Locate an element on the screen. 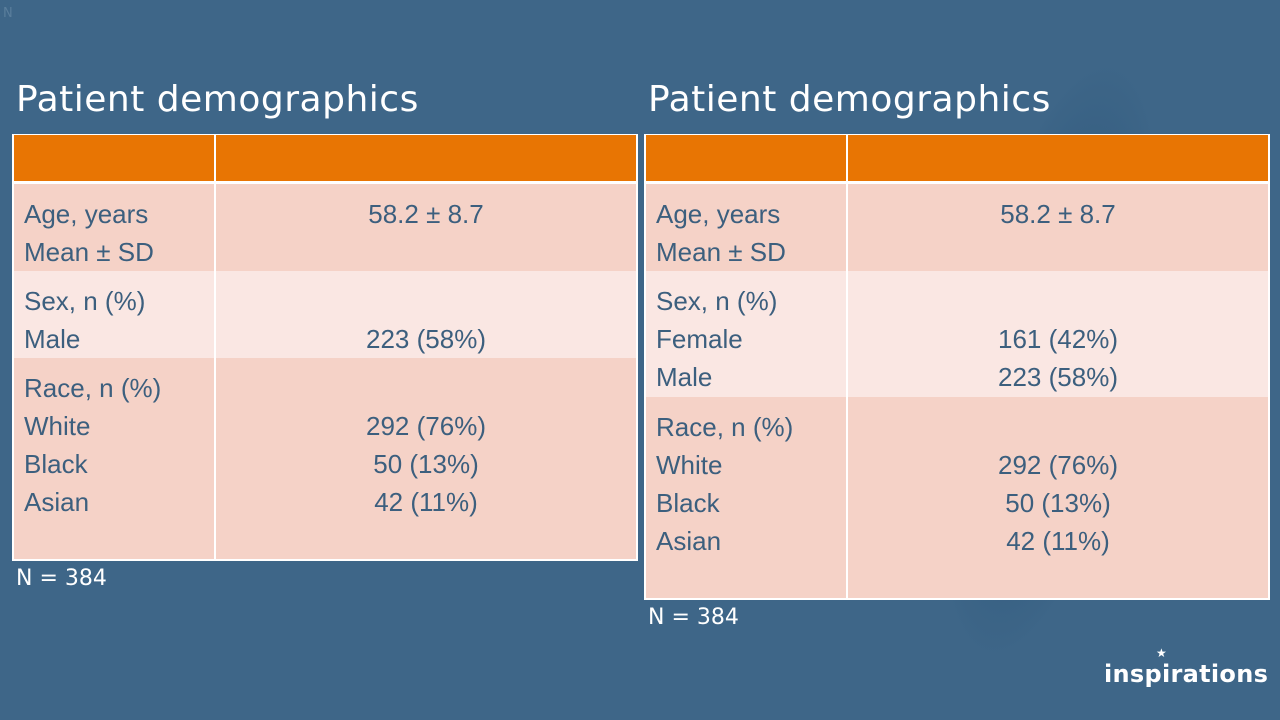  row-label-cell: Sex, n (%) Female Male is located at coordinates (746, 334).